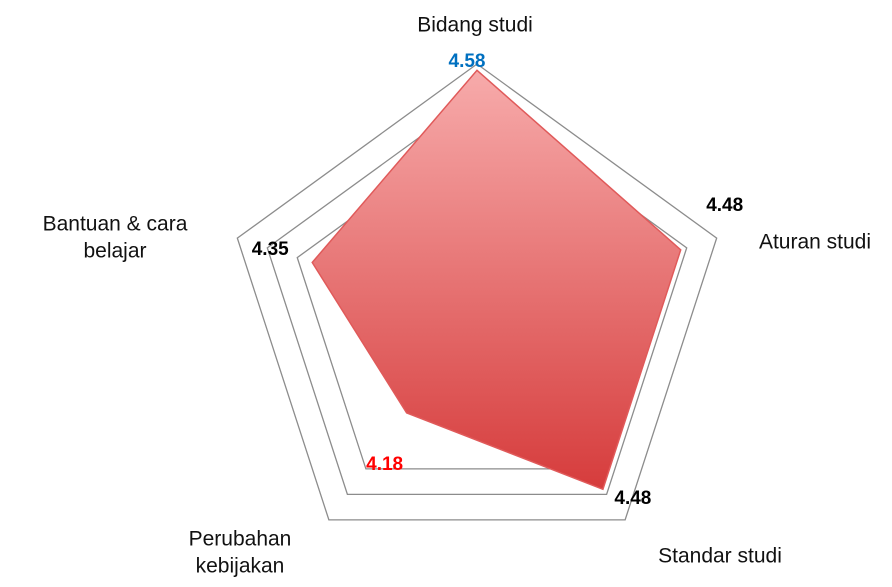  I want to click on value-label: 4.58, so click(467, 62).